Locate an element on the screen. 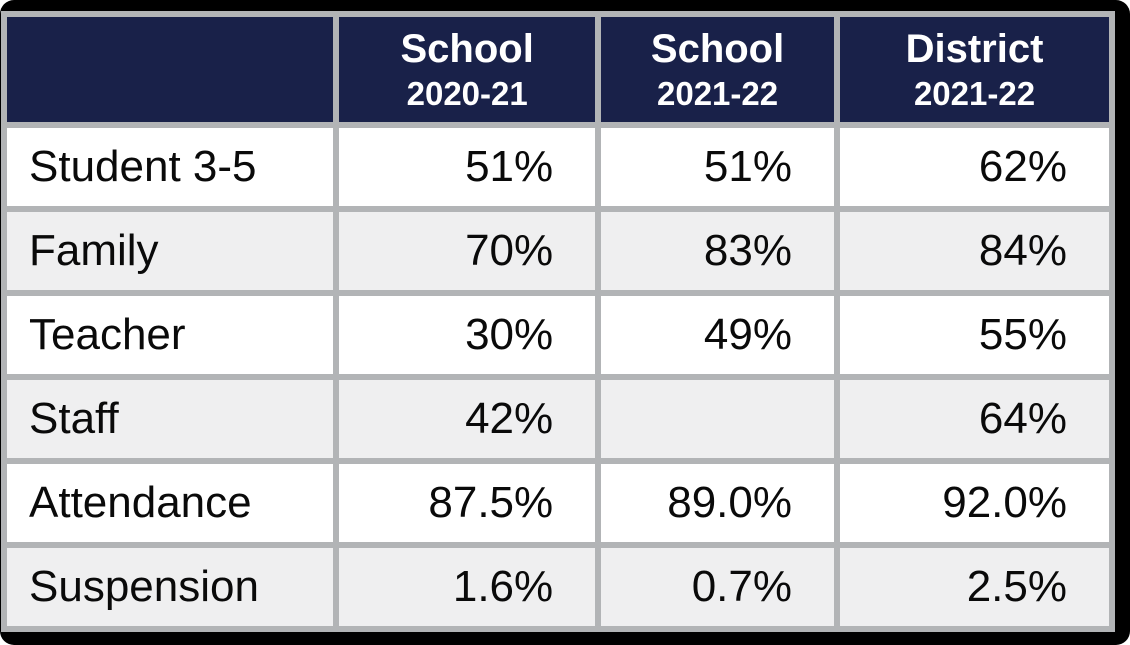 Image resolution: width=1130 pixels, height=645 pixels. table-row-staff: Staff 42% 64% is located at coordinates (558, 419).